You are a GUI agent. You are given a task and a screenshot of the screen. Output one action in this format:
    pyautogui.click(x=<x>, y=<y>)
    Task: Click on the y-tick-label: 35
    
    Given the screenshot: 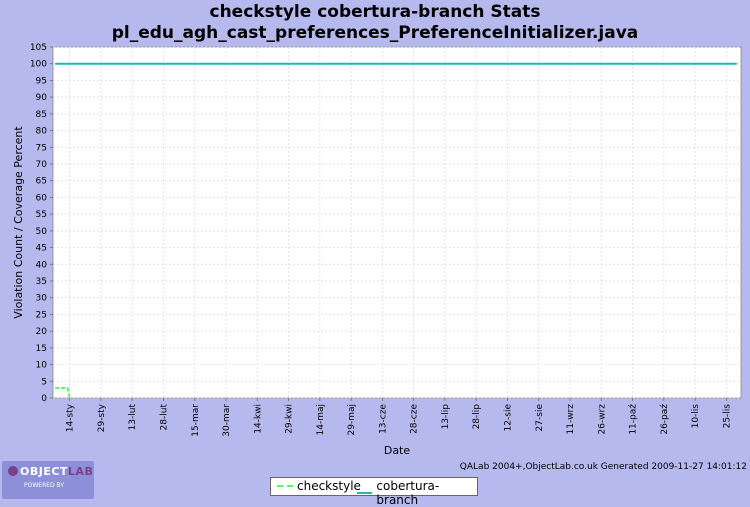 What is the action you would take?
    pyautogui.click(x=41, y=282)
    